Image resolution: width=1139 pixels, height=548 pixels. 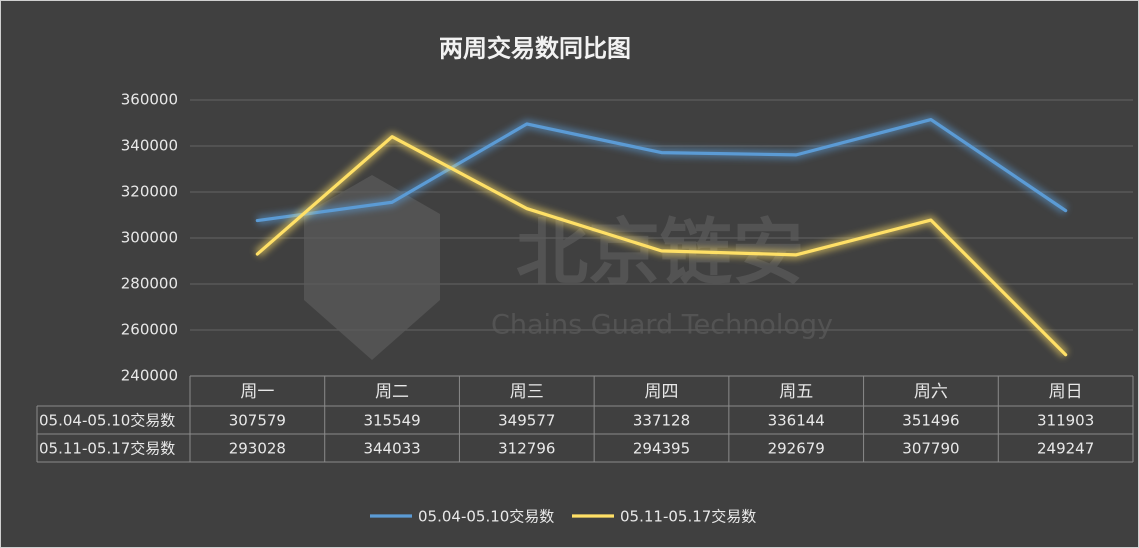 What do you see at coordinates (526, 449) in the screenshot?
I see `table-cell: 312796` at bounding box center [526, 449].